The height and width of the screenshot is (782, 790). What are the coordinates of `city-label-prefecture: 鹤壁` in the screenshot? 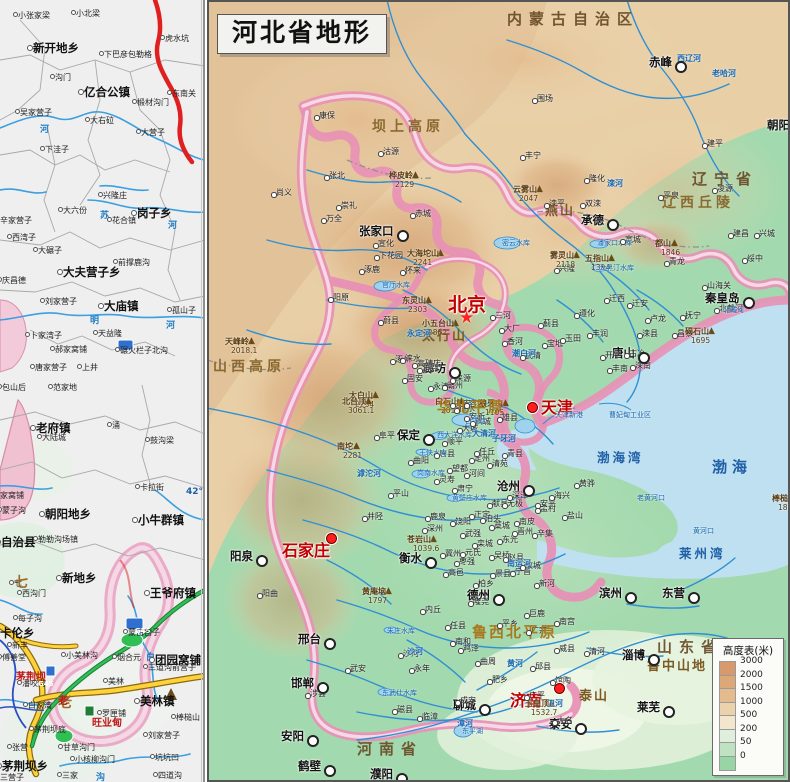 It's located at (309, 766).